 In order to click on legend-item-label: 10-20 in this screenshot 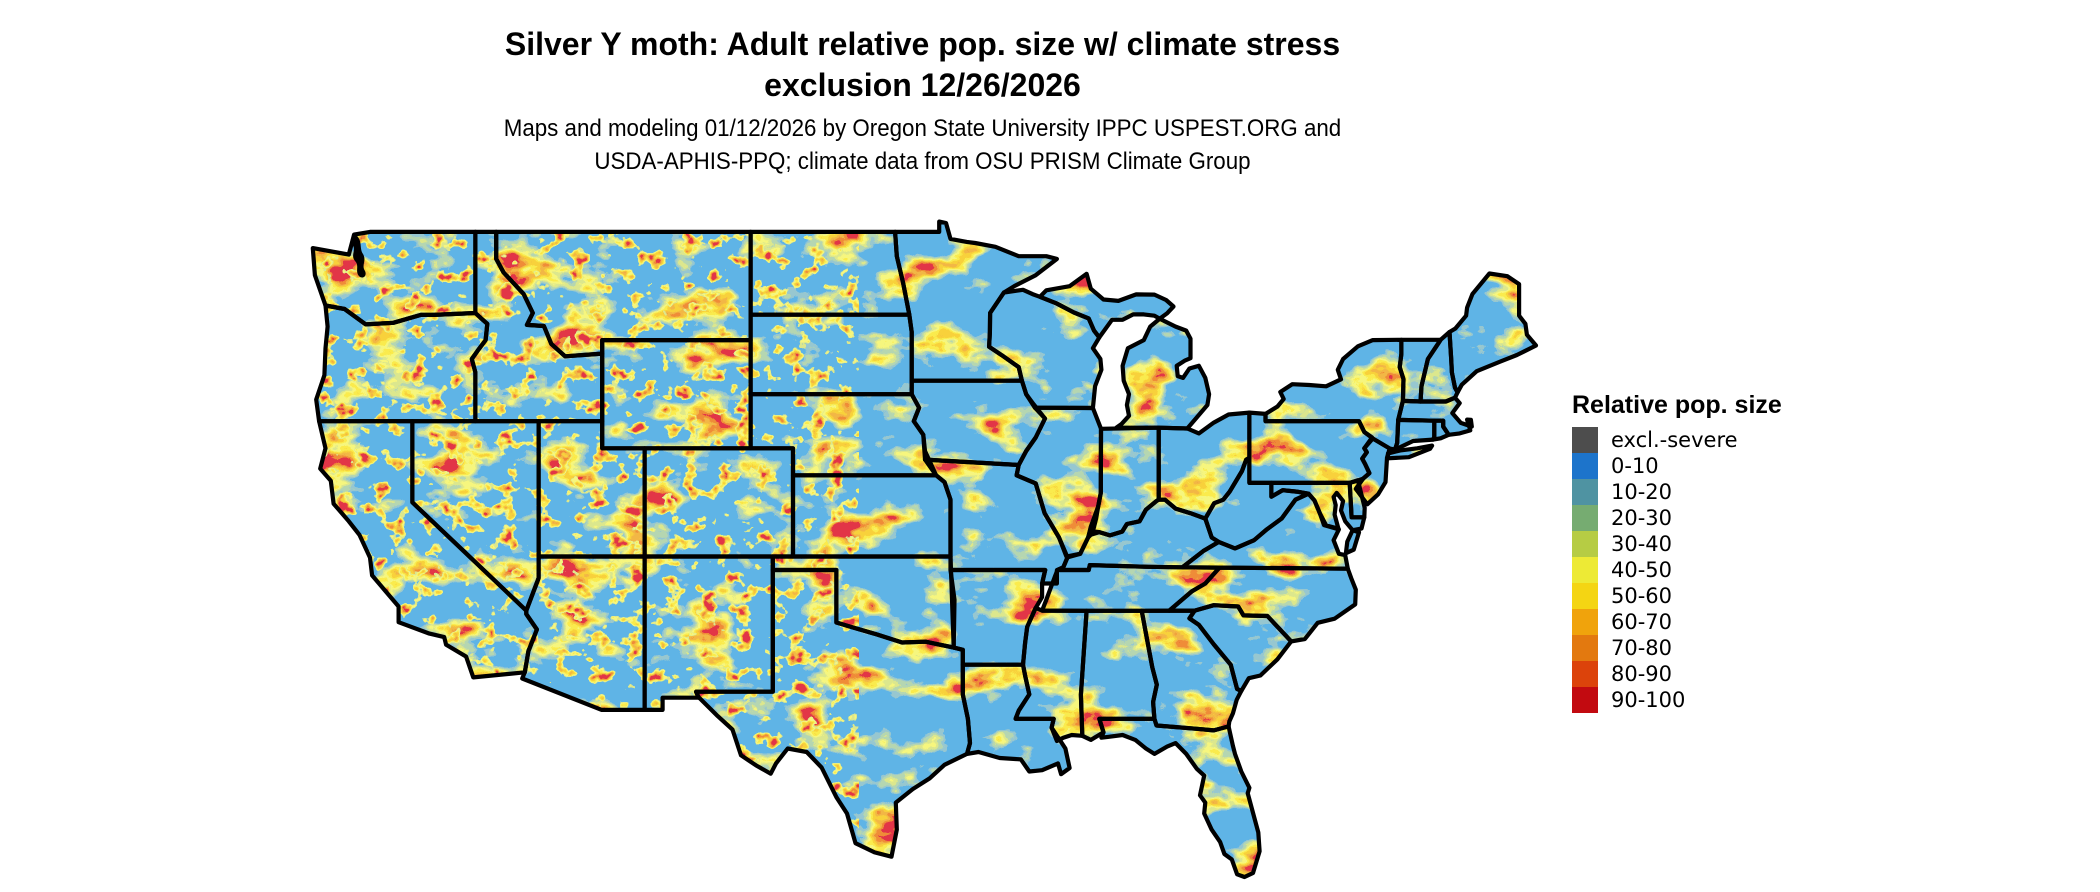, I will do `click(1642, 492)`.